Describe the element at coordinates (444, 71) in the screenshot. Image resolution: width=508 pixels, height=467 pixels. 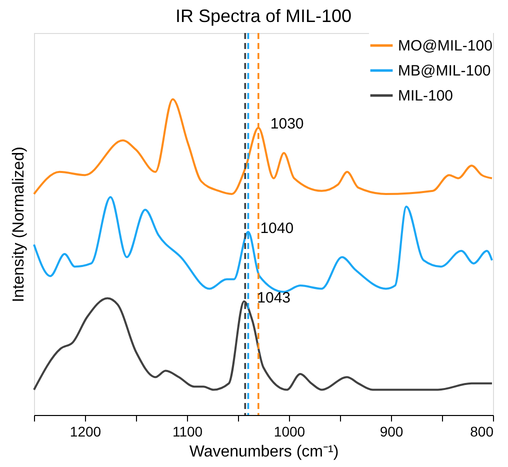
I see `legend-label: MB@MIL-100` at that location.